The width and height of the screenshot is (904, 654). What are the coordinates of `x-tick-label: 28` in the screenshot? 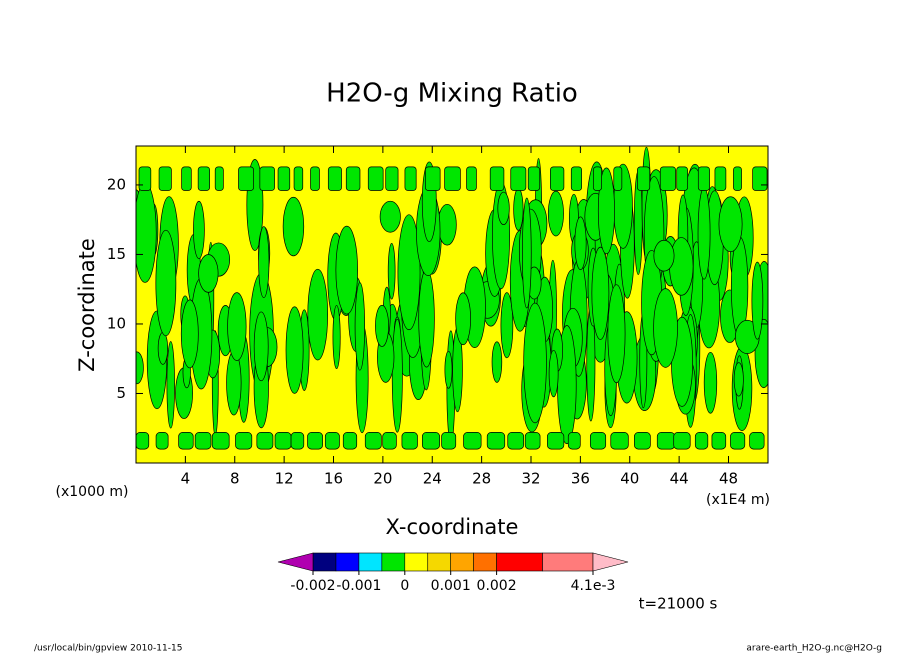 It's located at (481, 479).